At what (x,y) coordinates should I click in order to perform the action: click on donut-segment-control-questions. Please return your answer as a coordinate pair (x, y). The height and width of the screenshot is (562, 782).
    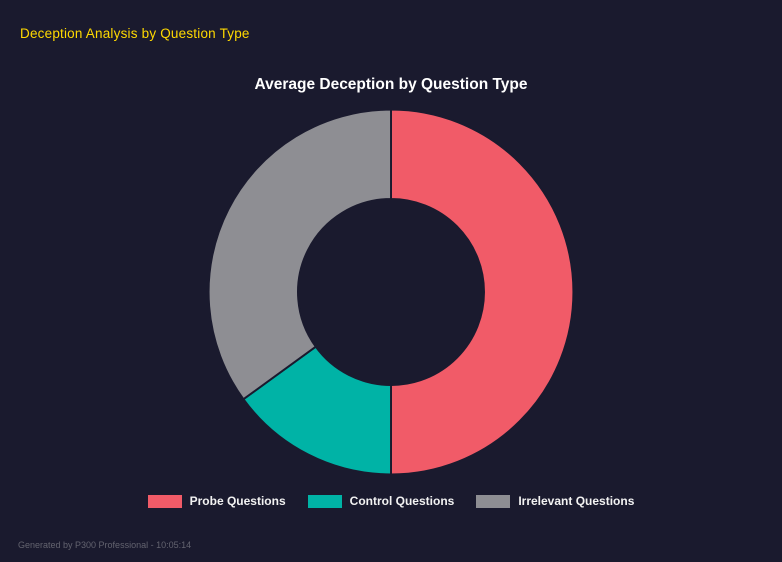
    Looking at the image, I should click on (317, 410).